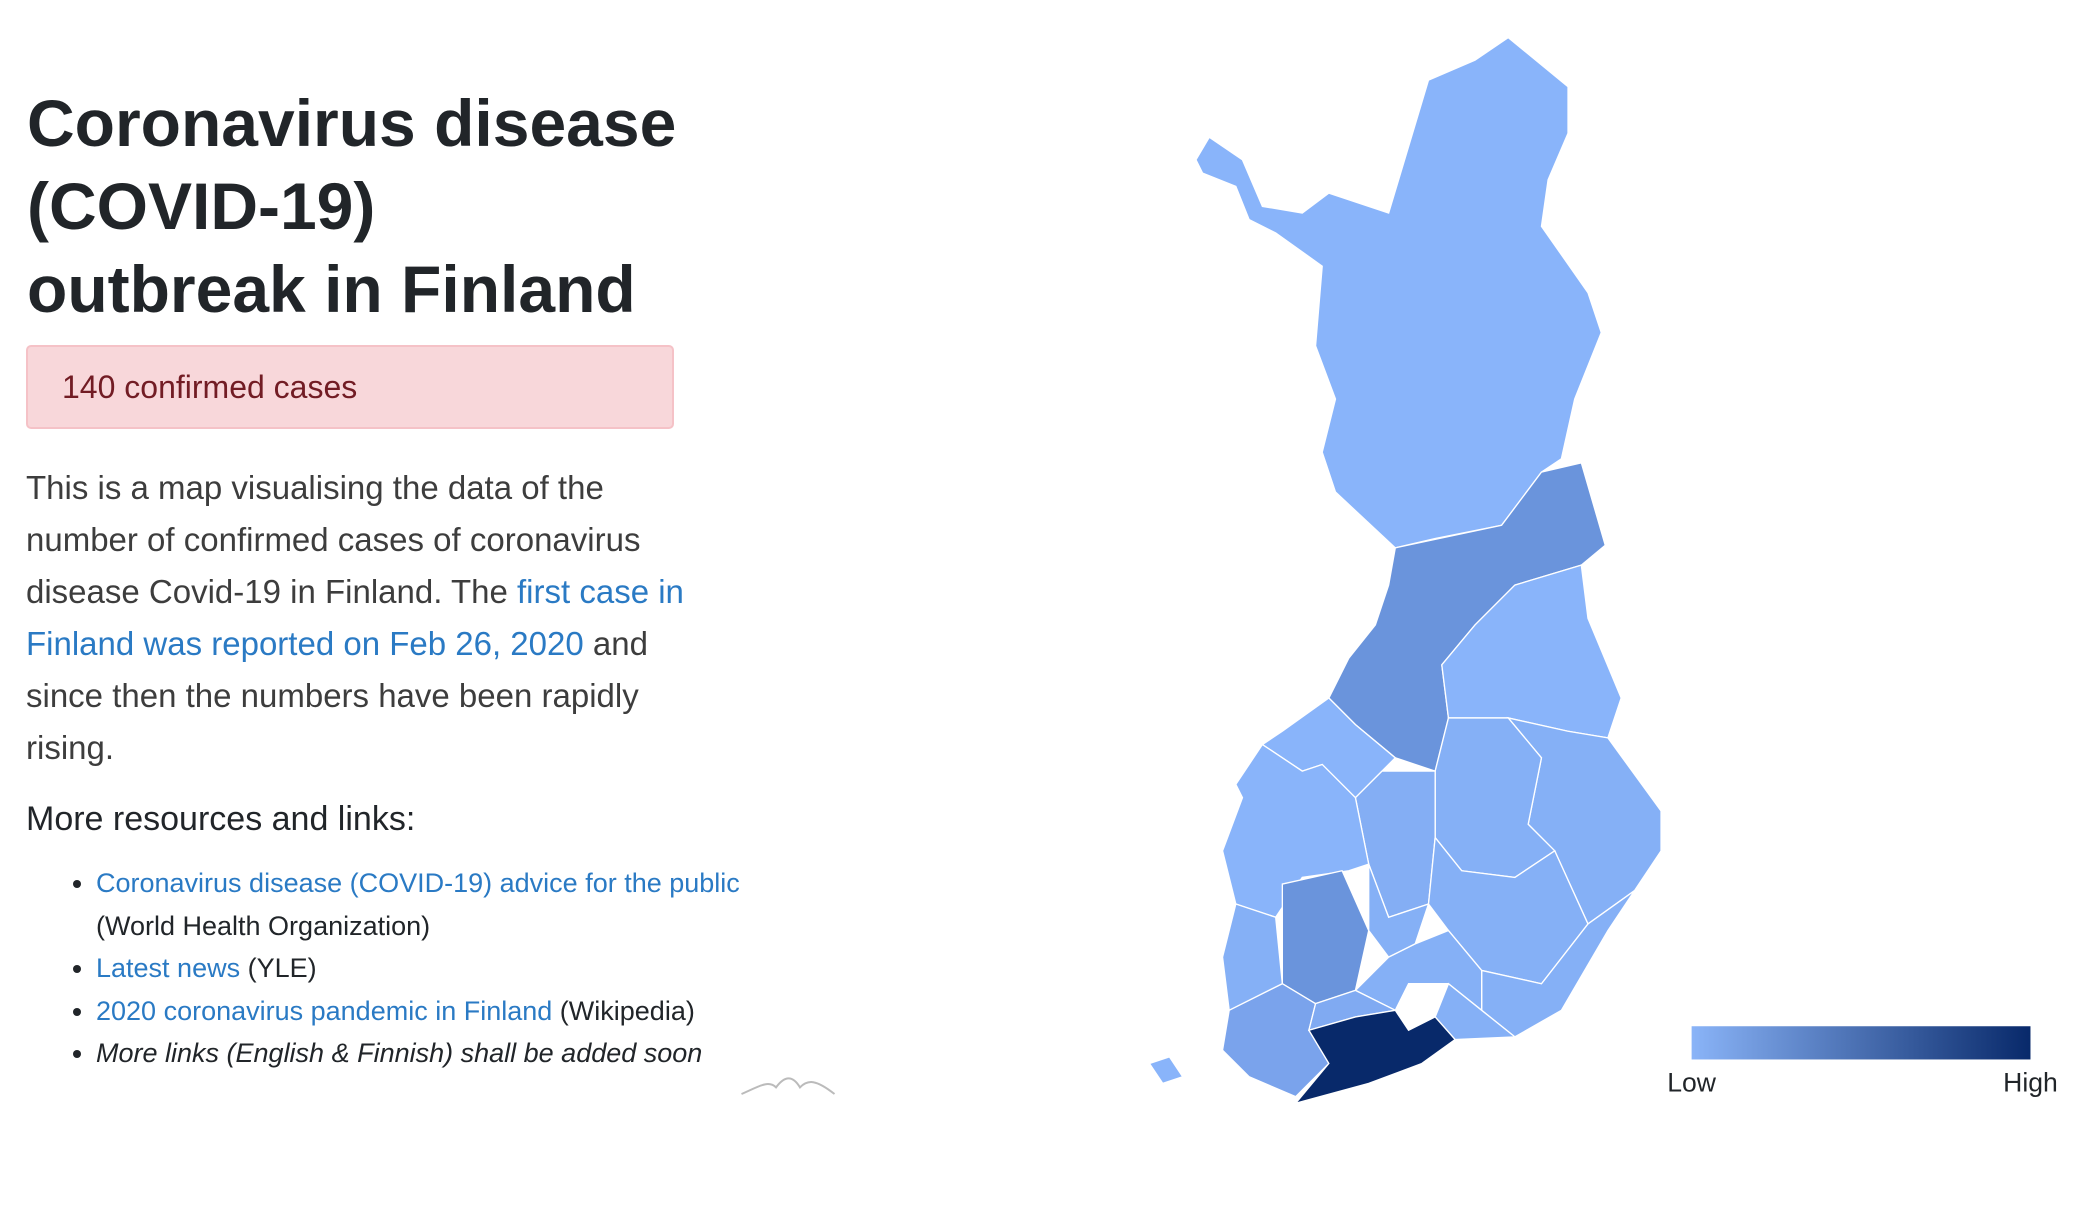  Describe the element at coordinates (1861, 1043) in the screenshot. I see `legend-gradient` at that location.